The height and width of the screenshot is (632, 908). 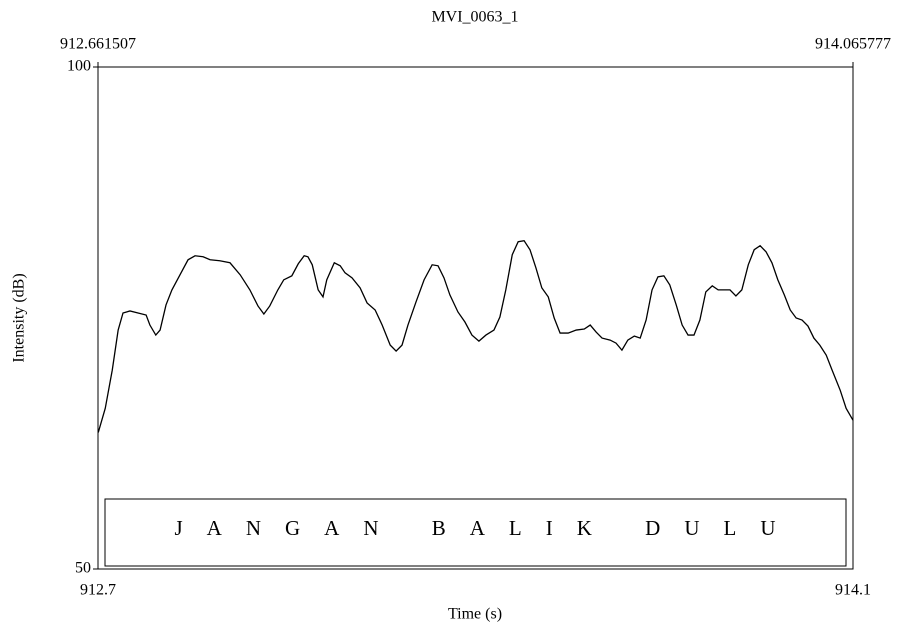 What do you see at coordinates (474, 17) in the screenshot?
I see `chart-title: MVI_0063_1` at bounding box center [474, 17].